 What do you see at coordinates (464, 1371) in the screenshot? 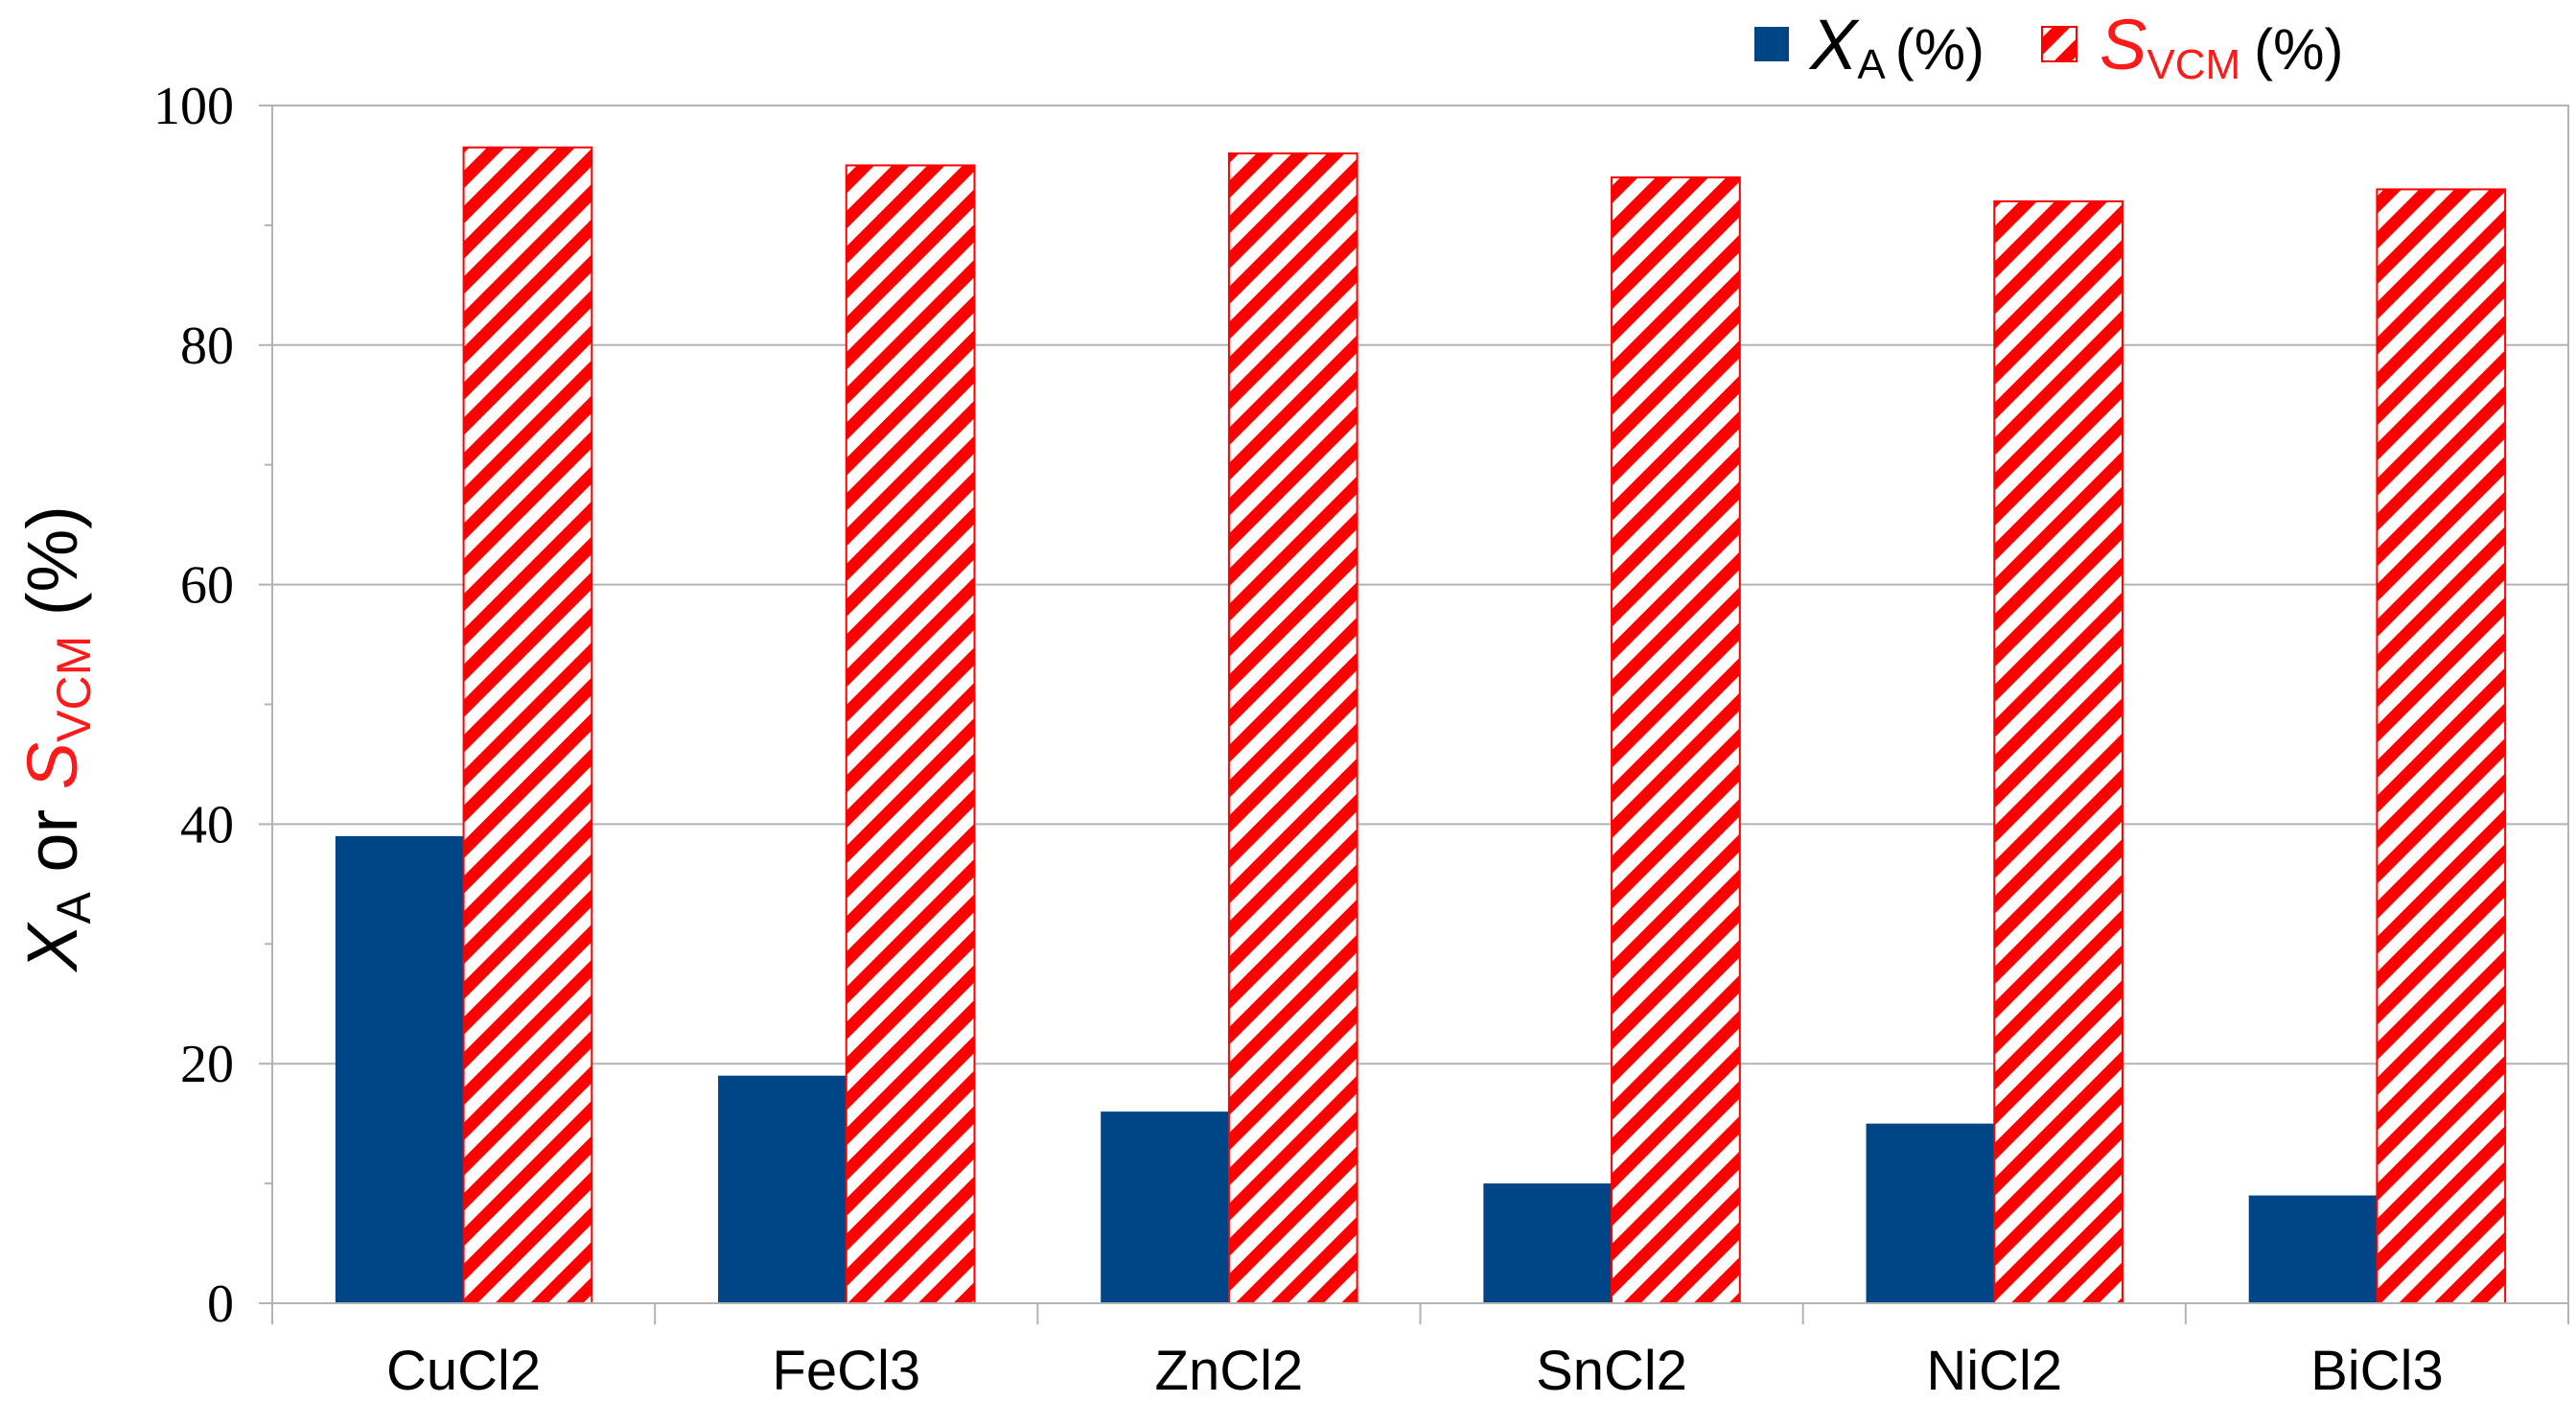
I see `x-tick-label-CuCl2: CuCl2` at bounding box center [464, 1371].